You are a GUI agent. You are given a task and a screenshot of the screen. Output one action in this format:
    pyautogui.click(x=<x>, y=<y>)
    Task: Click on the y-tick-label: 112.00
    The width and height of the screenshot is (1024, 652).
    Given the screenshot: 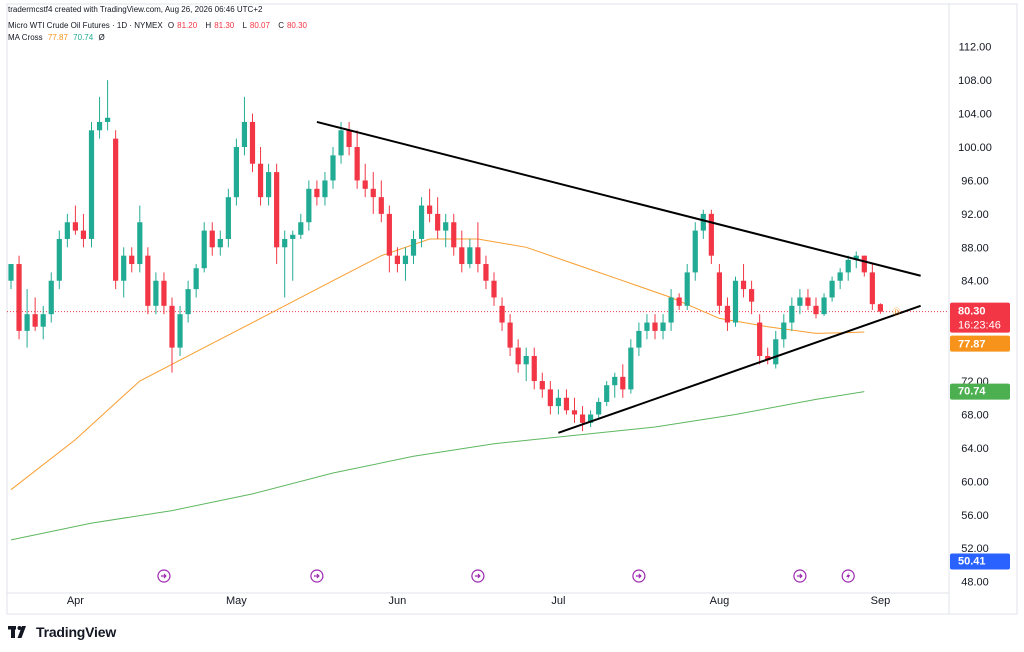 What is the action you would take?
    pyautogui.click(x=975, y=48)
    